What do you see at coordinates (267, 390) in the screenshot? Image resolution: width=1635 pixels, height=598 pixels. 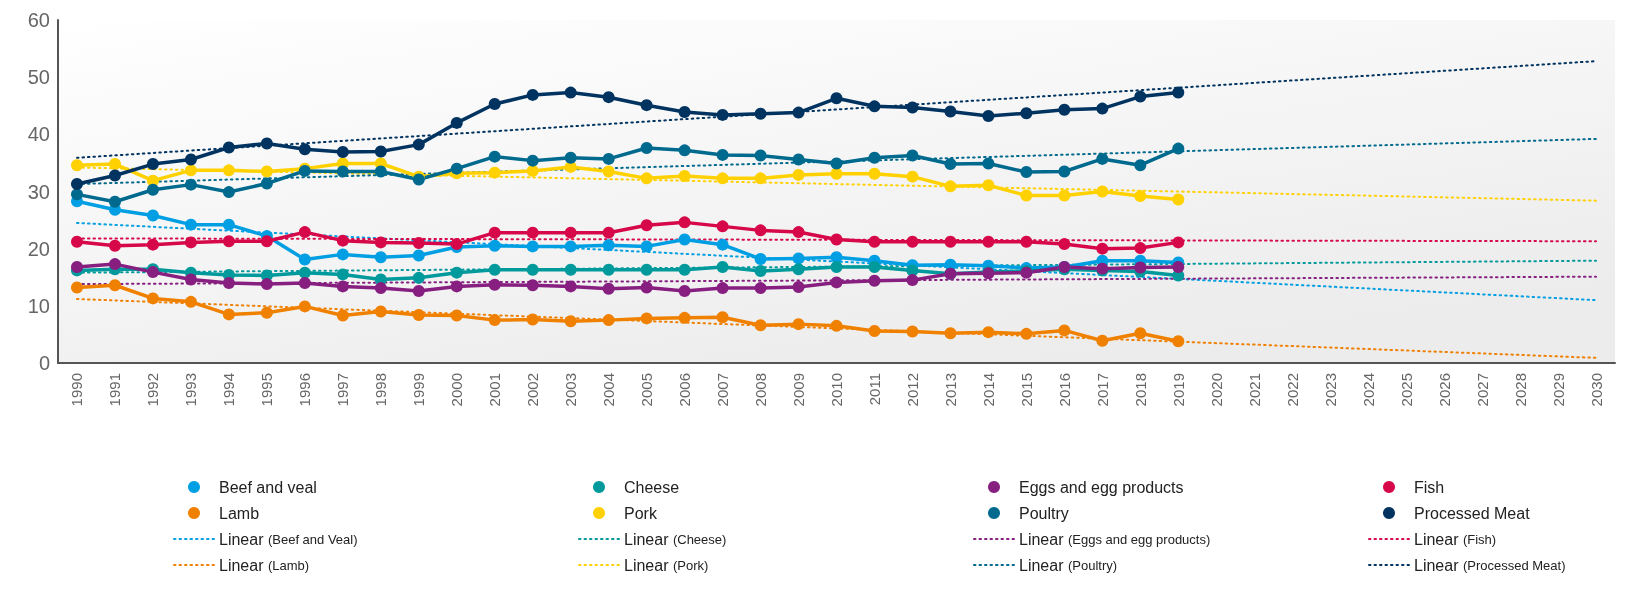 I see `x-tick-label: 1995` at bounding box center [267, 390].